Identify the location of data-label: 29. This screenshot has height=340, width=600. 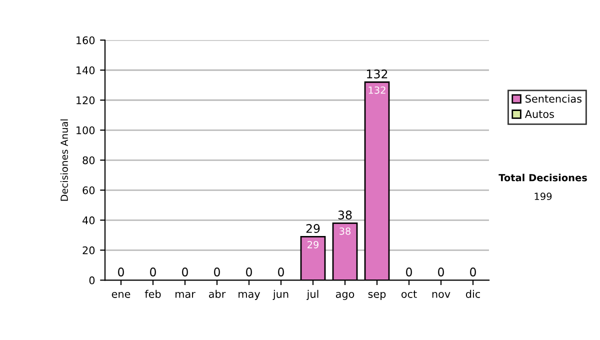
(313, 244).